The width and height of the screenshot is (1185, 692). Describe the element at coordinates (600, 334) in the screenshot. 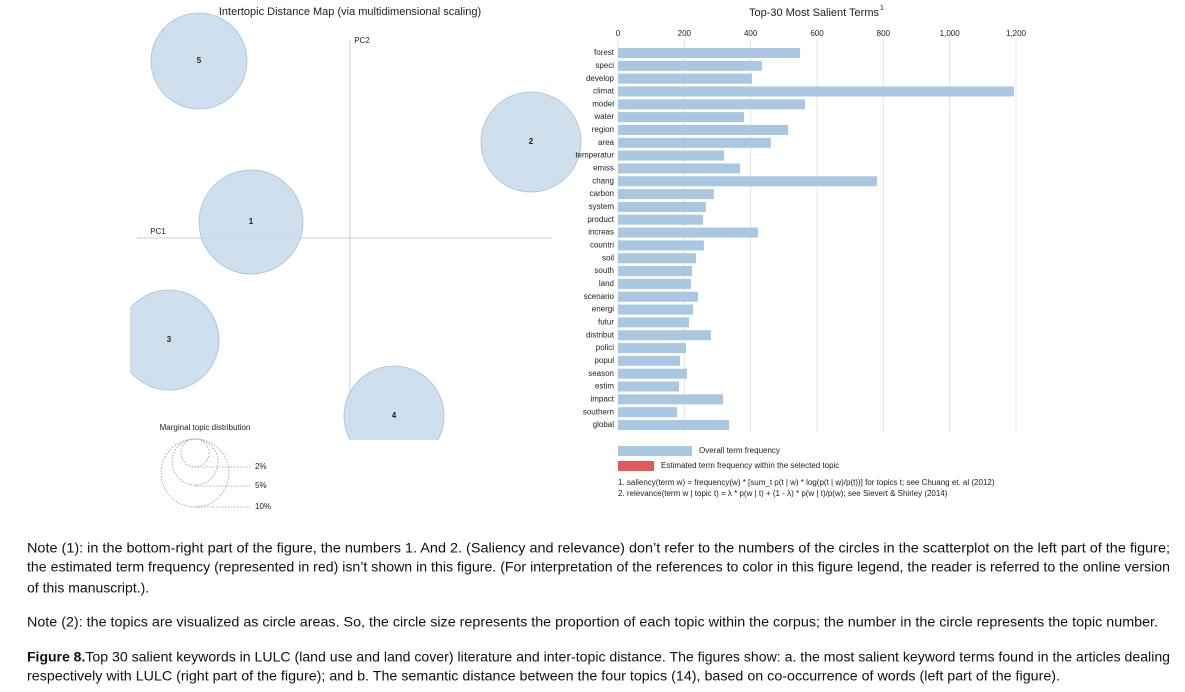

I see `category-label: distribut` at that location.